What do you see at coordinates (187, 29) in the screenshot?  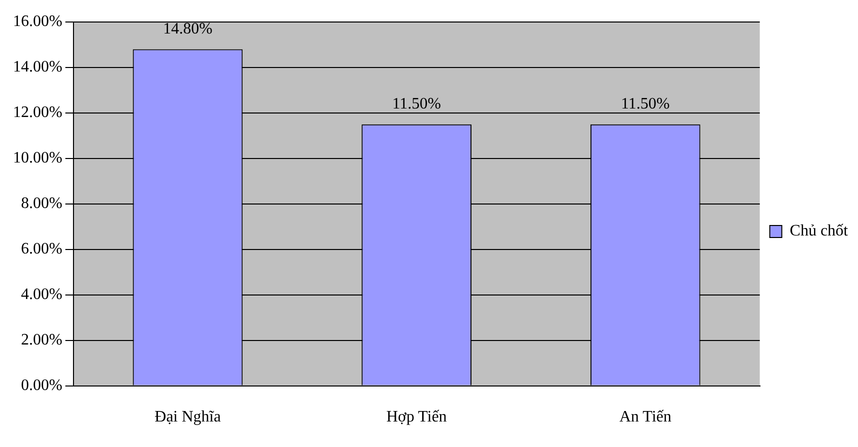 I see `data-label: 14.80%` at bounding box center [187, 29].